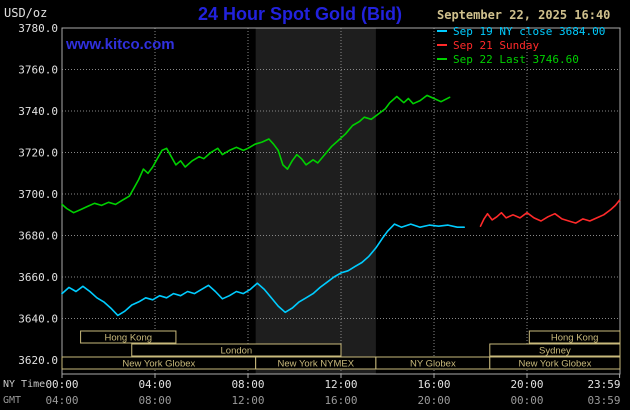 The image size is (630, 410). What do you see at coordinates (38, 277) in the screenshot?
I see `y-tick-label: 3660.0` at bounding box center [38, 277].